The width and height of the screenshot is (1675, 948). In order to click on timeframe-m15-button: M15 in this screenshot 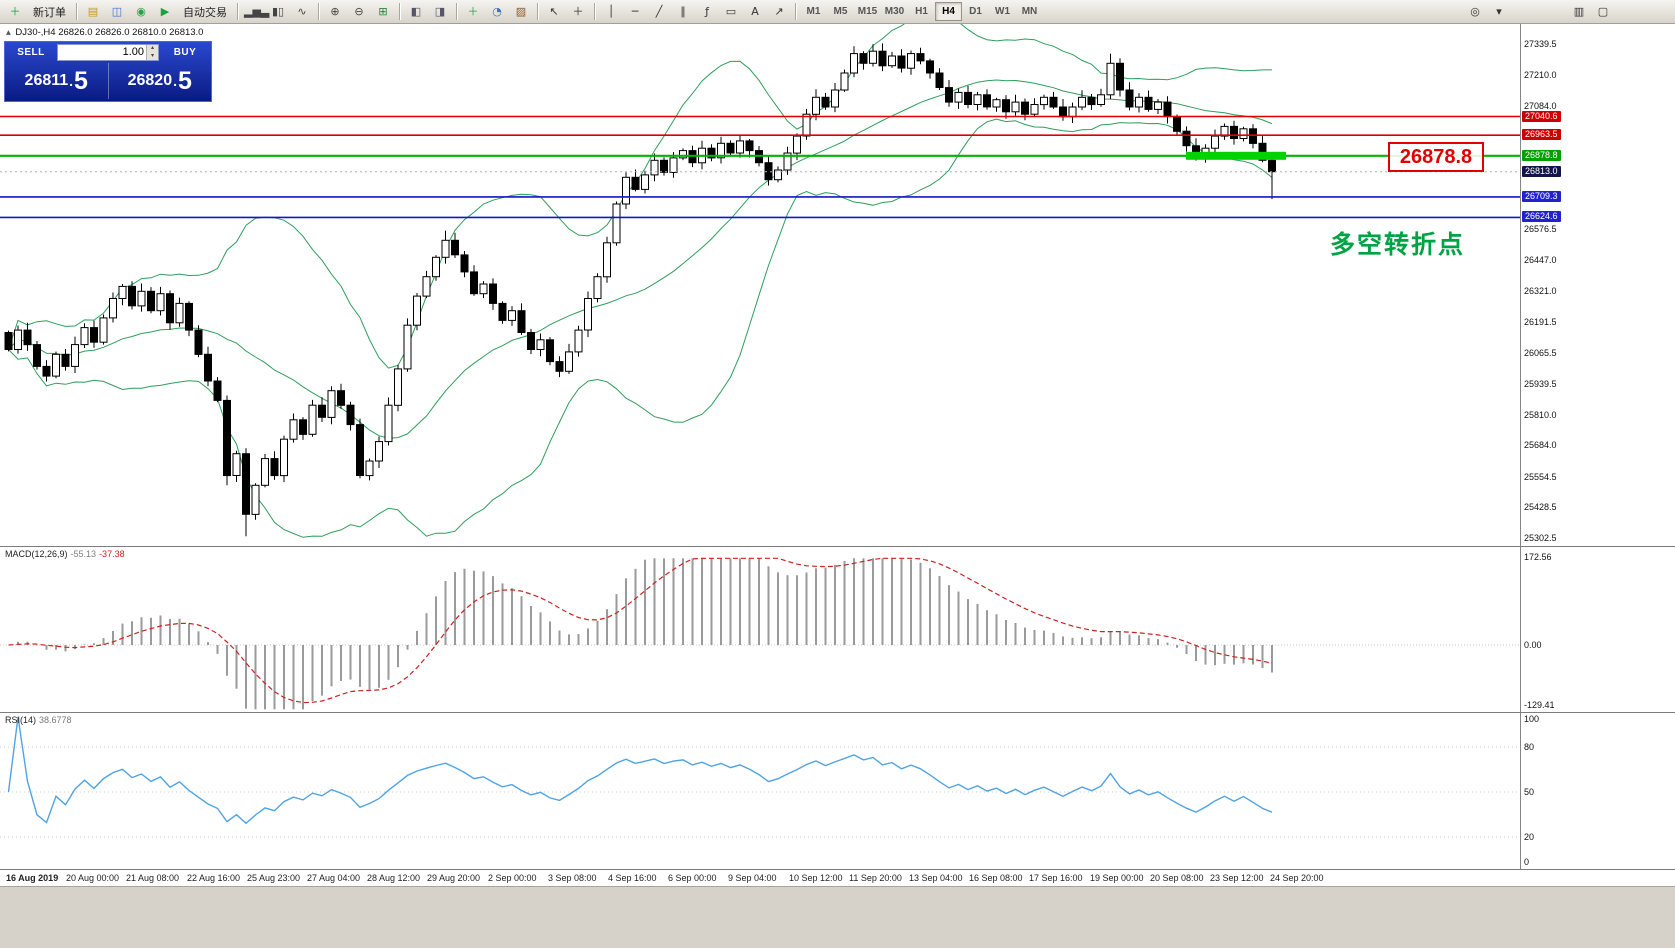, I will do `click(867, 11)`.